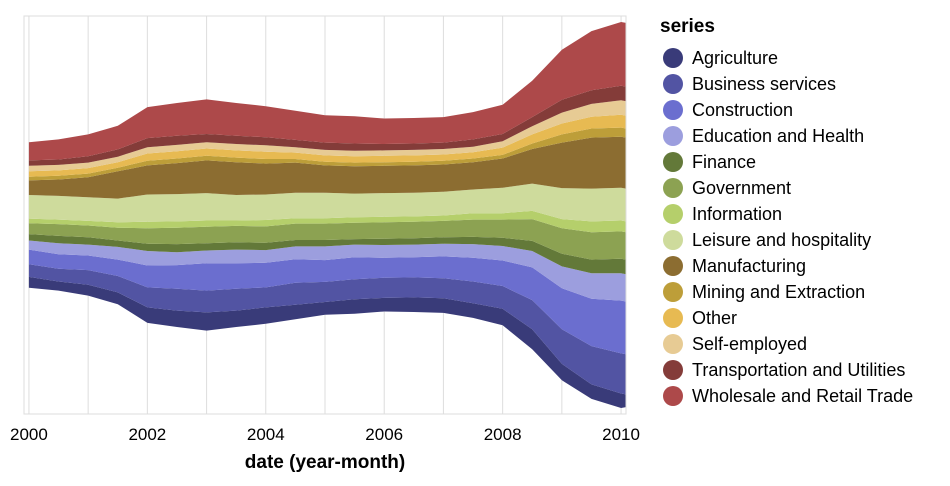  Describe the element at coordinates (325, 434) in the screenshot. I see `x-axis: 2000 2002 2004 2006 2008 2010` at that location.